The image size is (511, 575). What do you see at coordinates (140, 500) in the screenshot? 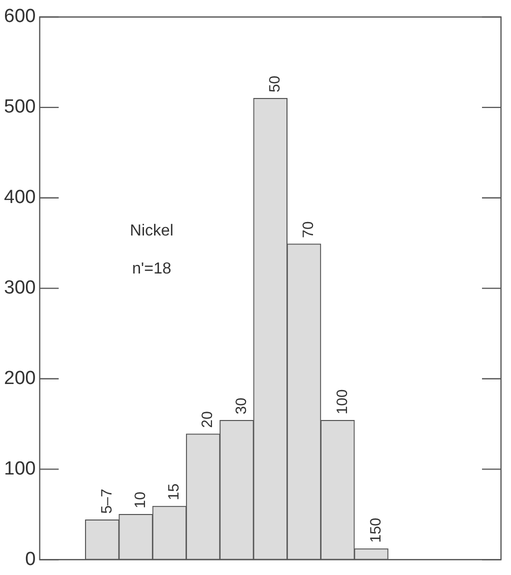
I see `x-tick-label: 10` at bounding box center [140, 500].